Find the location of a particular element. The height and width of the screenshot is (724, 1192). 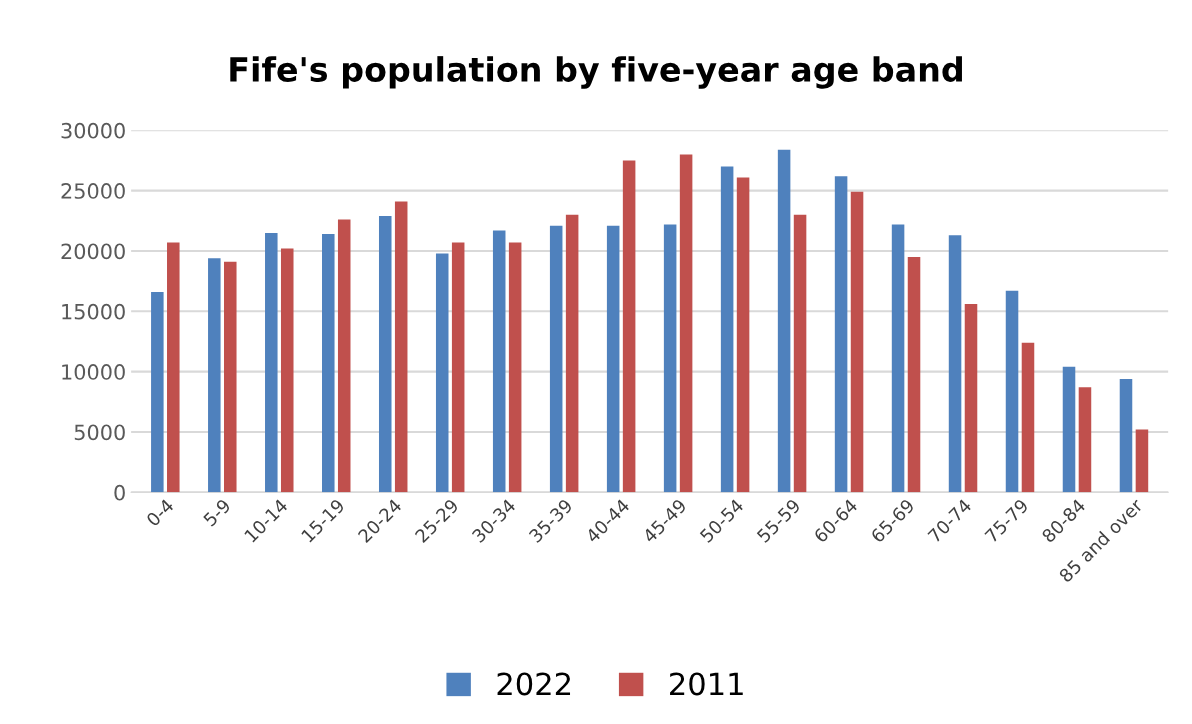

y-tick-label: 30000 is located at coordinates (93, 130).